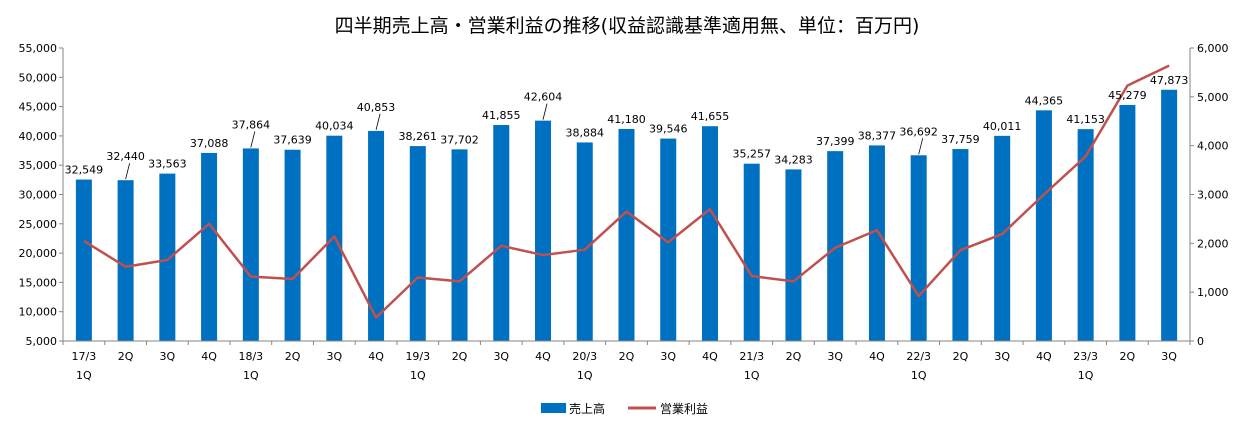 Image resolution: width=1255 pixels, height=427 pixels. Describe the element at coordinates (626, 119) in the screenshot. I see `sales-data-label: 41,180` at that location.